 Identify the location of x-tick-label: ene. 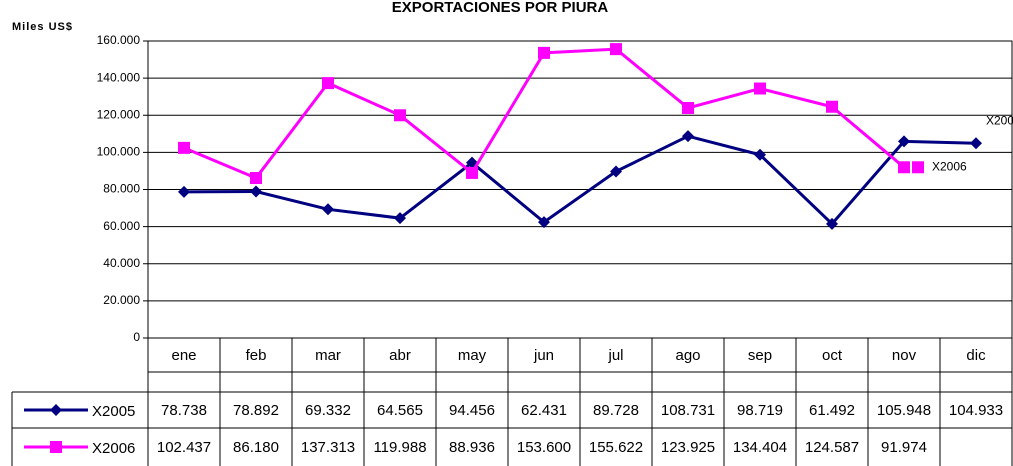
(183, 355).